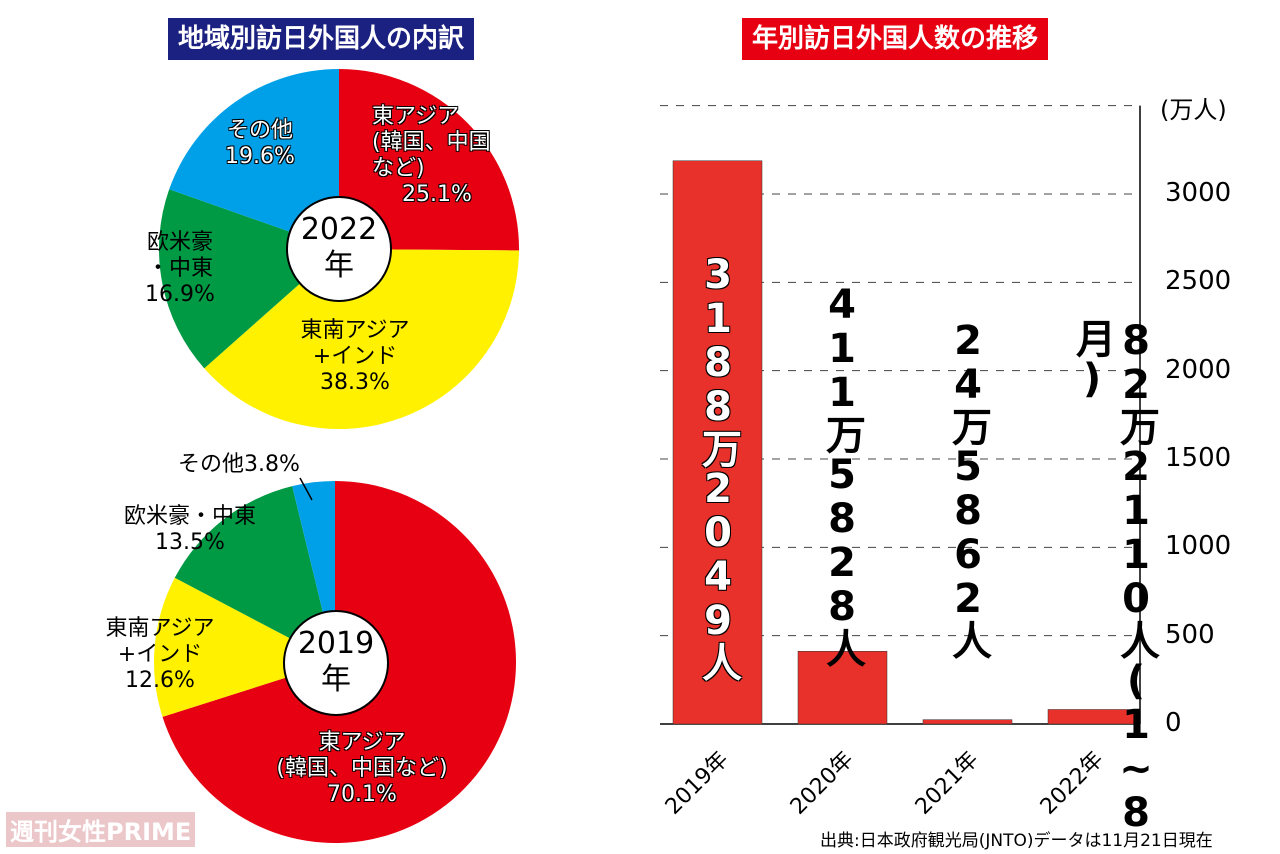  I want to click on leader-line, so click(306, 489).